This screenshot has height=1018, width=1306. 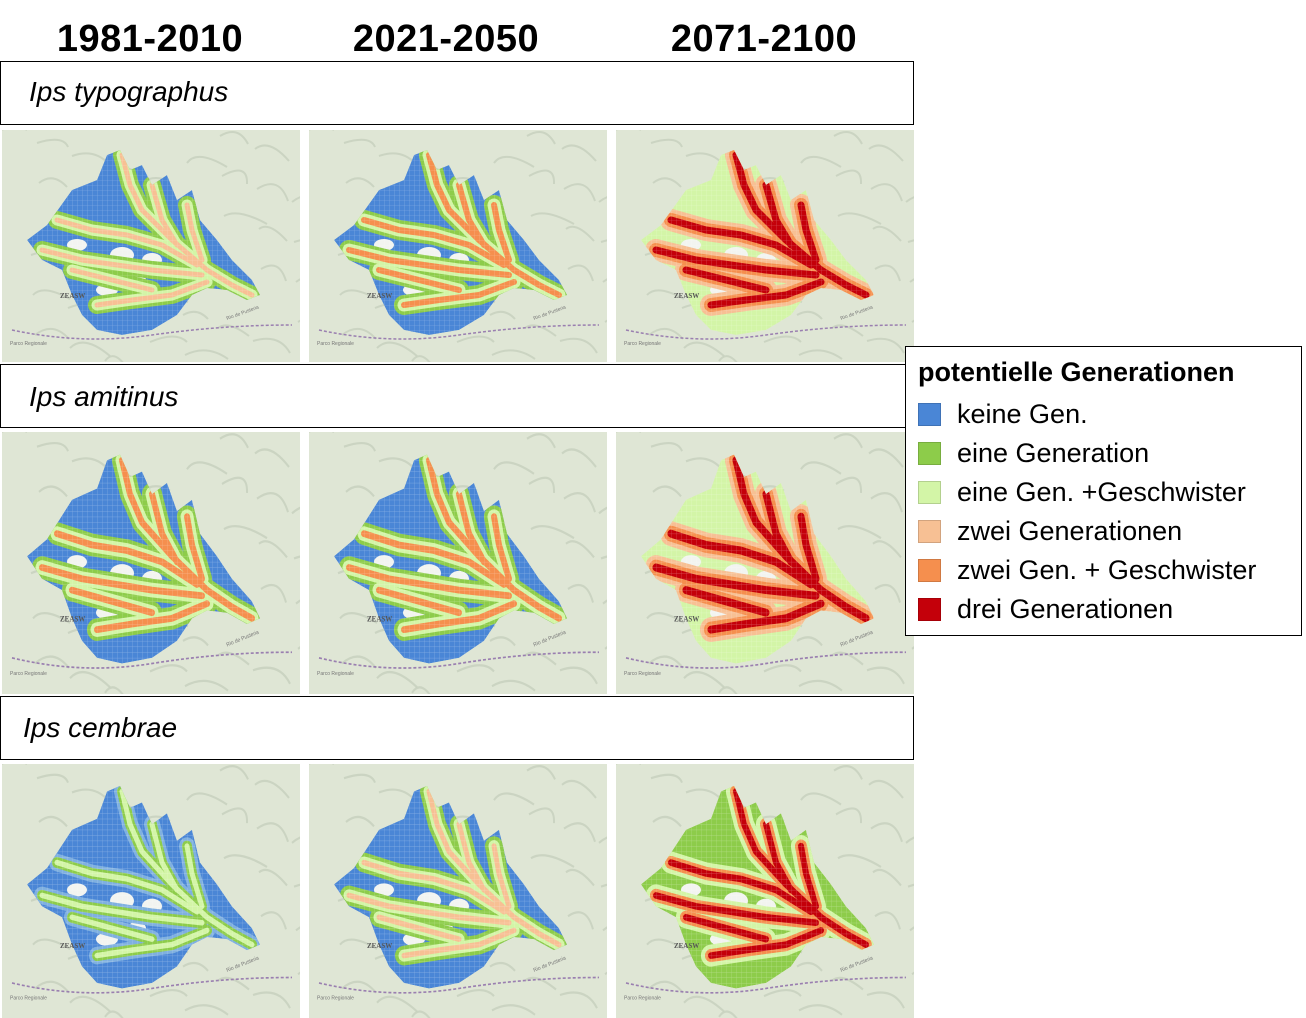 I want to click on map-ips-typographus-2071-2100: ZEASW Parco Regionale Rio de Pusteria, so click(x=765, y=246).